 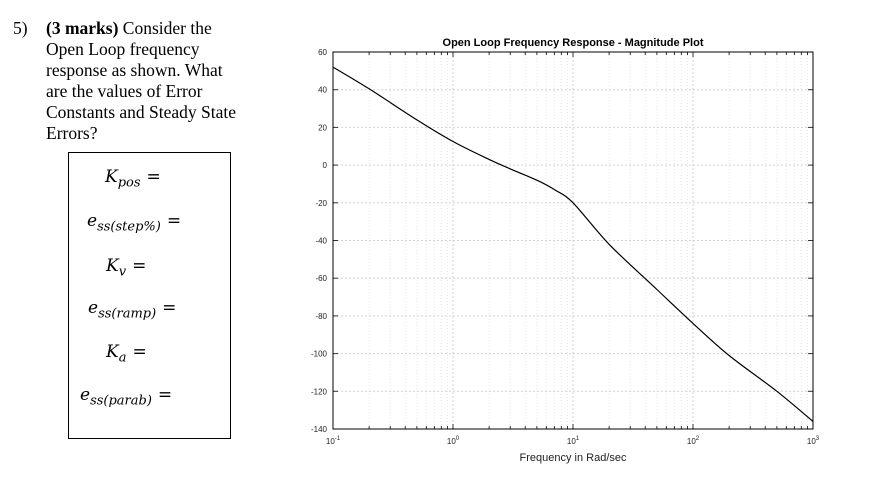 I want to click on answer-subscript: pos, so click(x=129, y=183).